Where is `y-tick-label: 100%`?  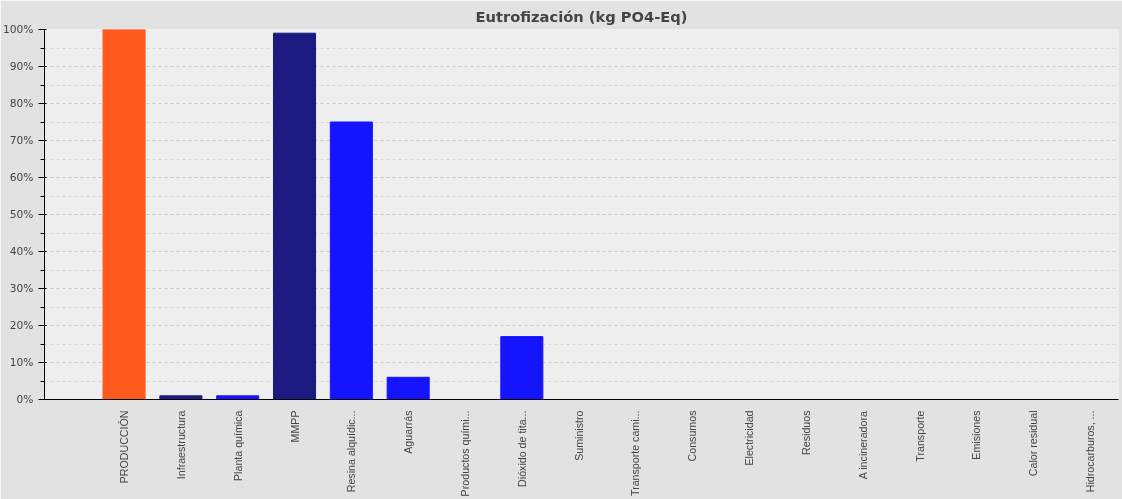
y-tick-label: 100% is located at coordinates (18, 29).